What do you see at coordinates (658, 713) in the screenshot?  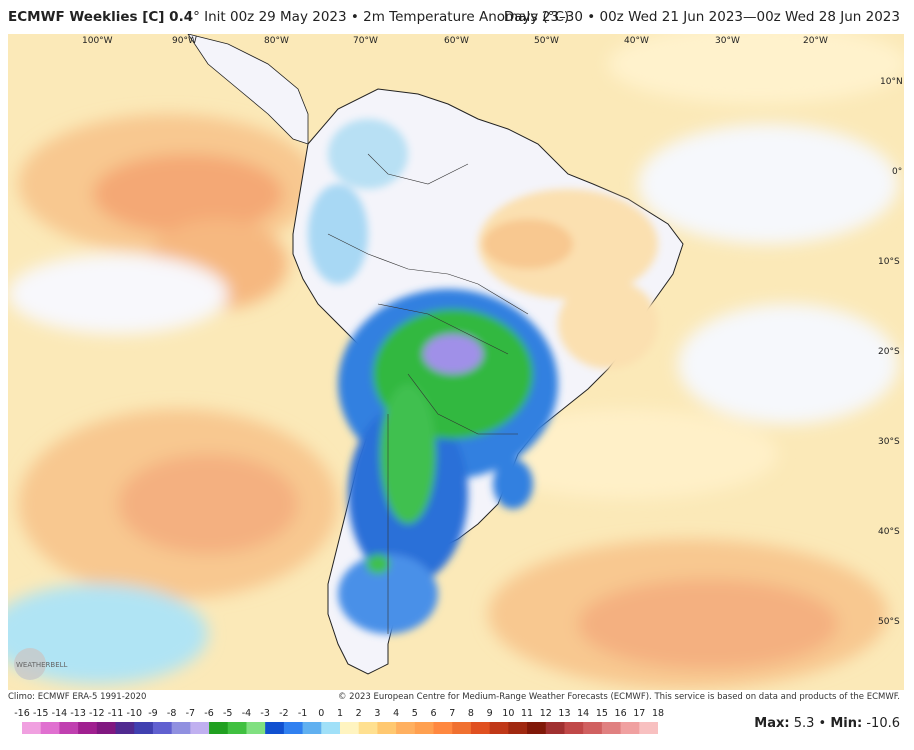 I see `colorbar-tick-label: 18` at bounding box center [658, 713].